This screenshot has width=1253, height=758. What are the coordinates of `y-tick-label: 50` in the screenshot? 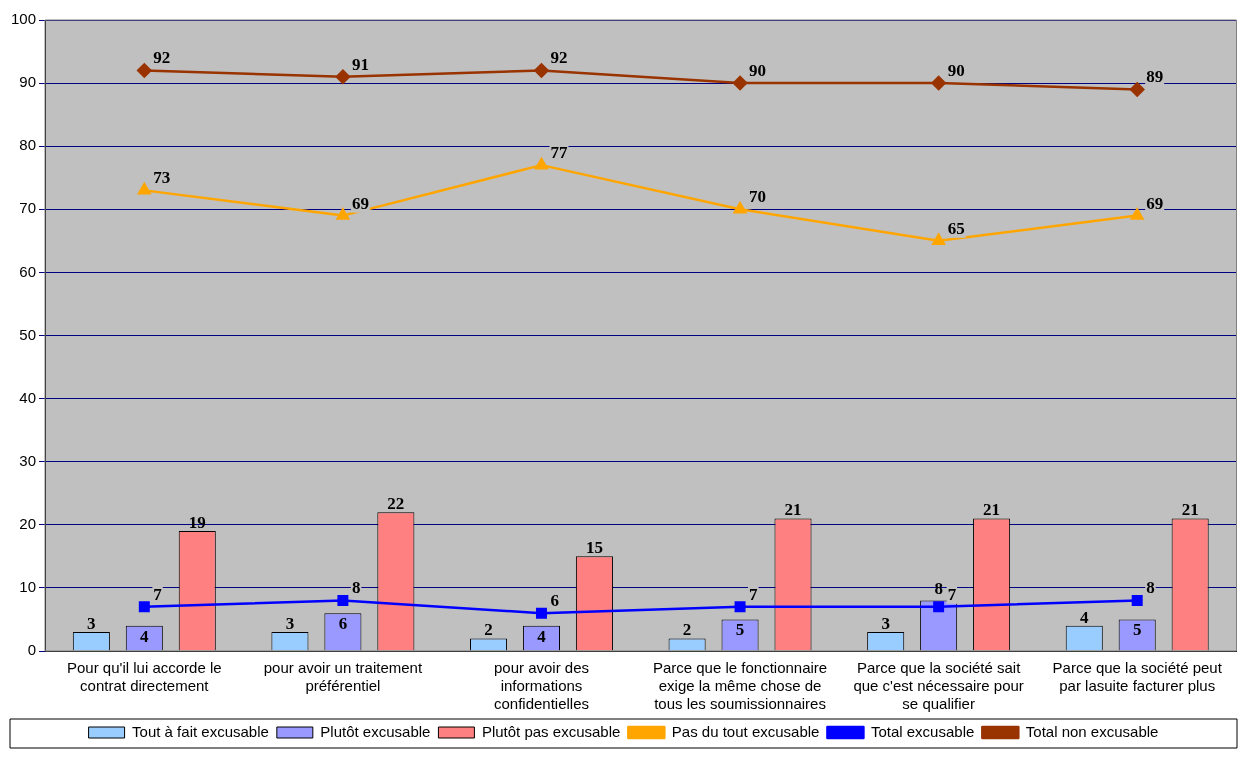 It's located at (28, 334).